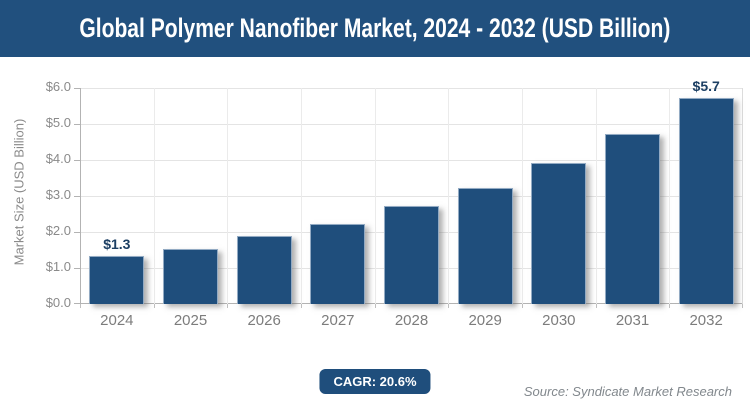 This screenshot has width=750, height=417. What do you see at coordinates (58, 158) in the screenshot?
I see `y-tick-label: $4.0` at bounding box center [58, 158].